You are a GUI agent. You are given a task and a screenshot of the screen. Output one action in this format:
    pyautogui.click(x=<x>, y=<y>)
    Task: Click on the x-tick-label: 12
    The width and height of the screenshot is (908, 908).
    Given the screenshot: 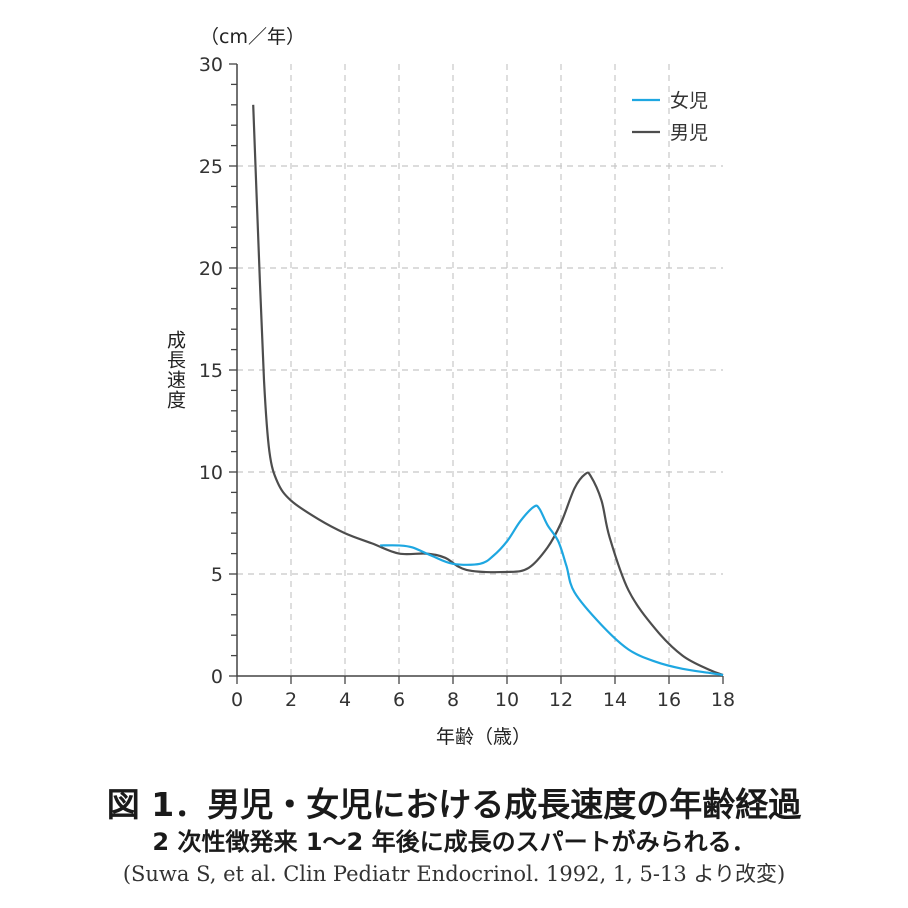 What is the action you would take?
    pyautogui.click(x=561, y=700)
    